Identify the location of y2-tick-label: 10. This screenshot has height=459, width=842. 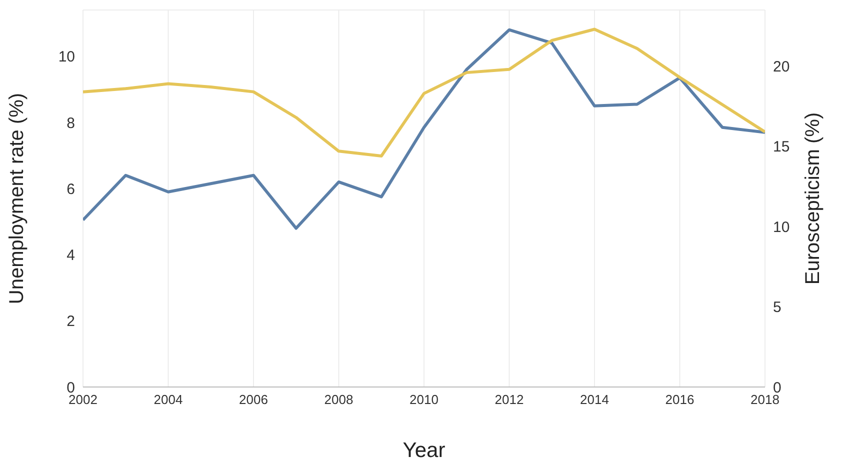
(781, 227).